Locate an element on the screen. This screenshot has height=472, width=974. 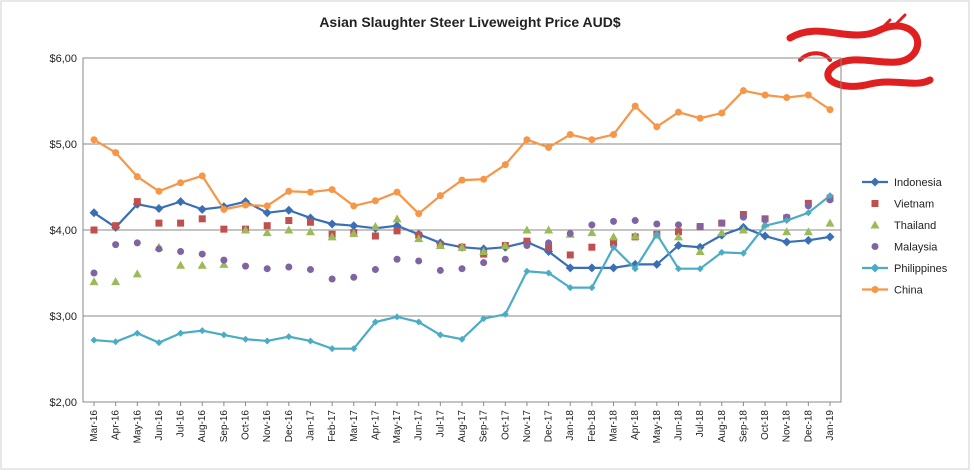
x-tick-label: Apr-16 is located at coordinates (116, 425).